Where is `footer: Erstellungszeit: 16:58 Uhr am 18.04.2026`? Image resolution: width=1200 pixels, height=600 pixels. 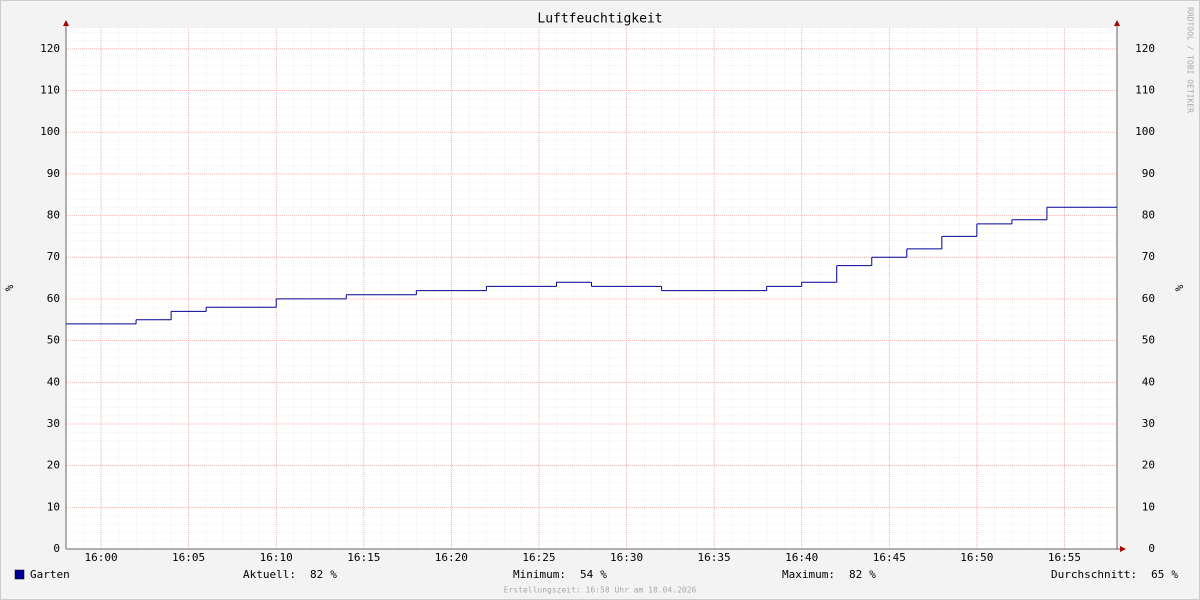 footer: Erstellungszeit: 16:58 Uhr am 18.04.2026 is located at coordinates (600, 590).